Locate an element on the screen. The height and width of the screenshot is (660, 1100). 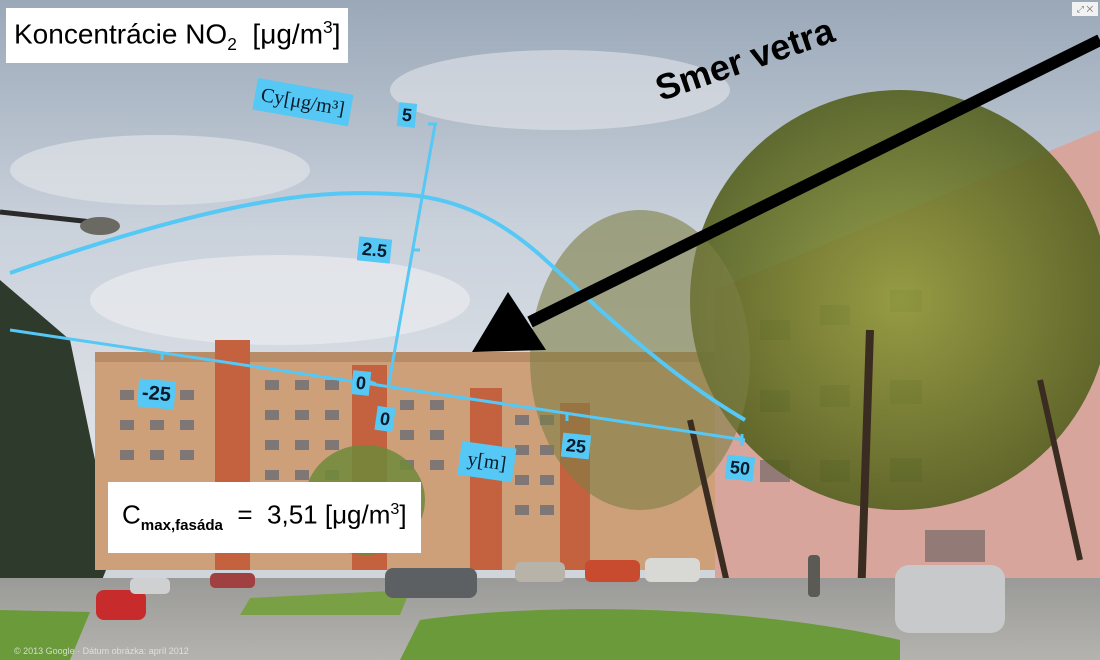
apartment-block-roof is located at coordinates (405, 357).